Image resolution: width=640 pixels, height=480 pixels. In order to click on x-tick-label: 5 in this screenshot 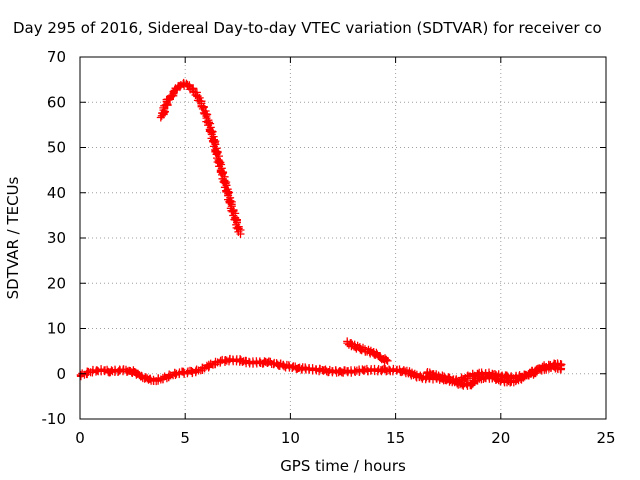, I will do `click(185, 438)`.